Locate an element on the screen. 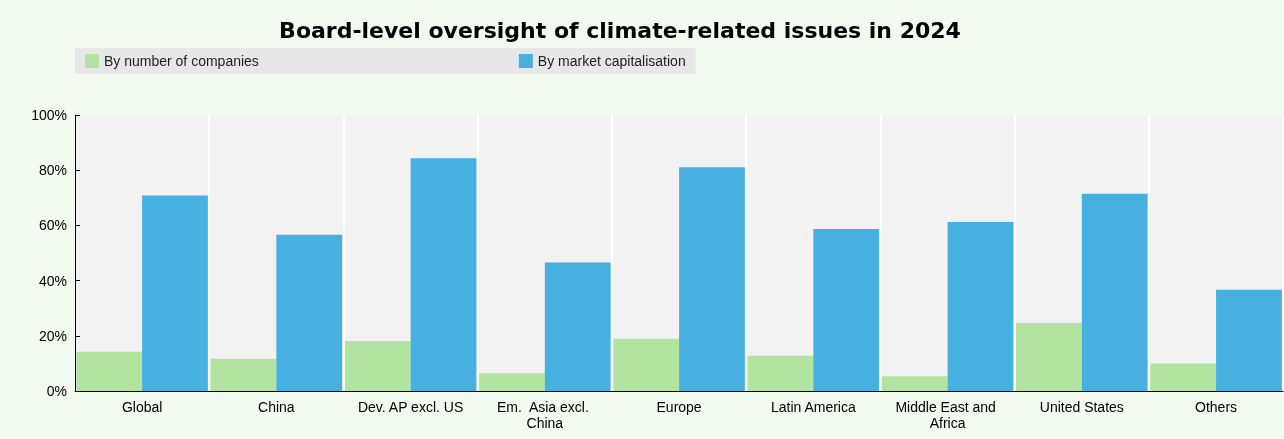 Image resolution: width=1284 pixels, height=439 pixels. x-tick-label: Global is located at coordinates (142, 407).